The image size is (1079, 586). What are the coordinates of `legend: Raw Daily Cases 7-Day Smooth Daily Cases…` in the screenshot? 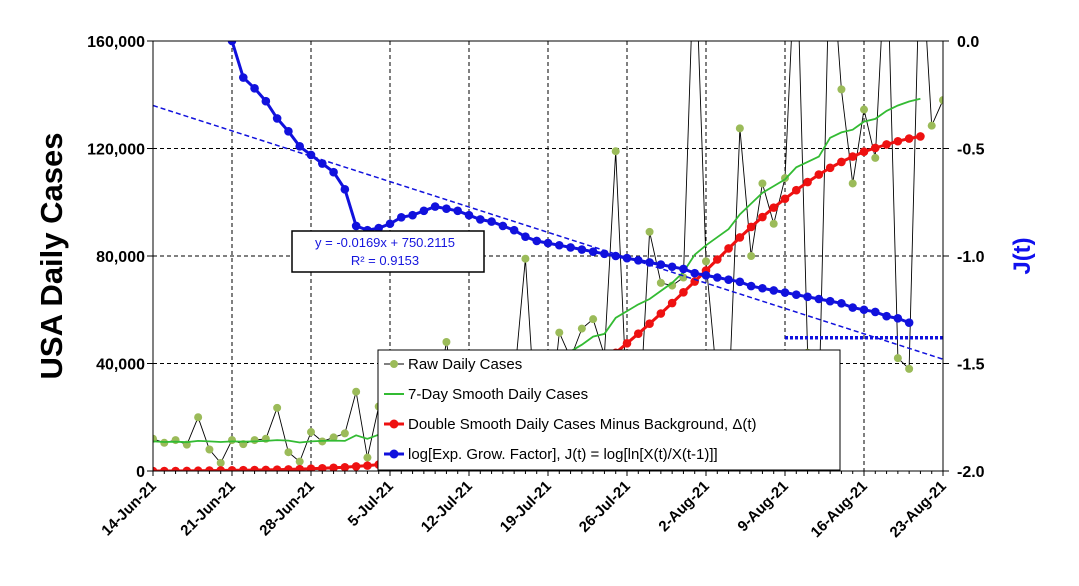 It's located at (609, 410).